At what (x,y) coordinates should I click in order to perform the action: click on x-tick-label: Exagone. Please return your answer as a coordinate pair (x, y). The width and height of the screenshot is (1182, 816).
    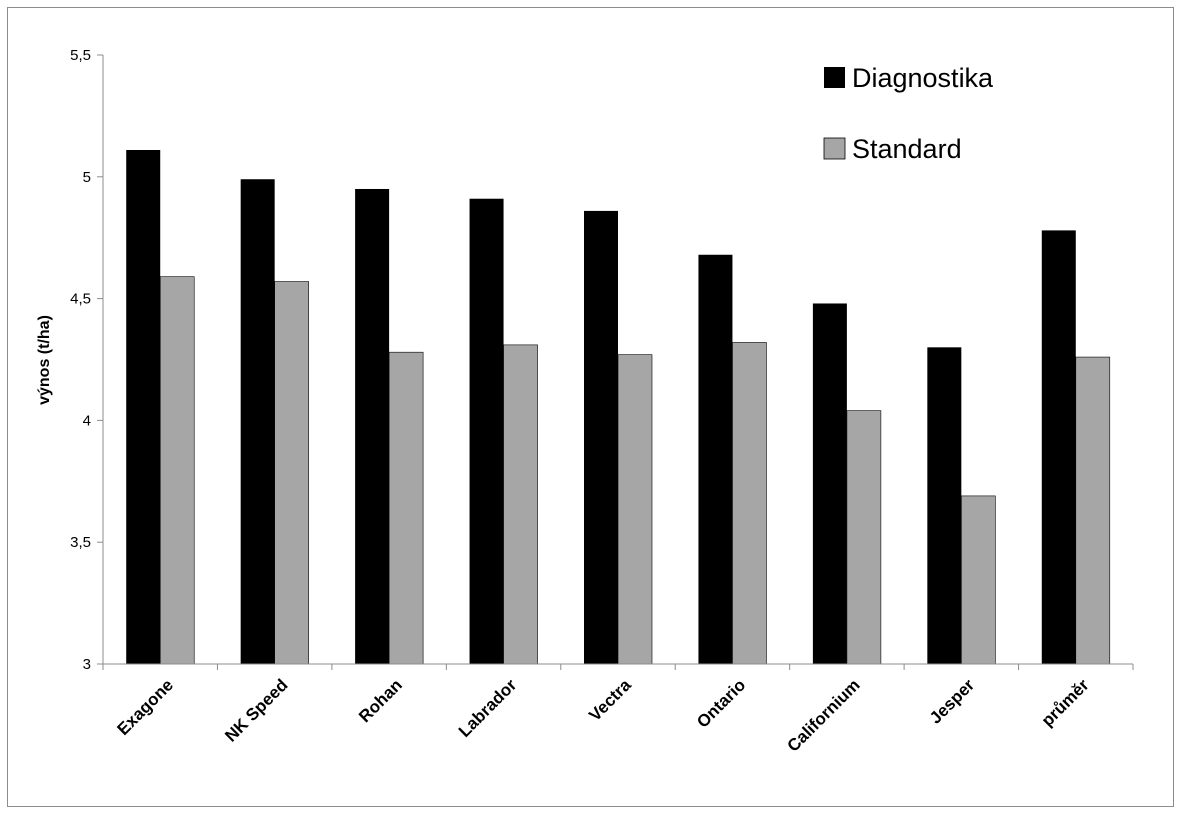
    Looking at the image, I should click on (146, 707).